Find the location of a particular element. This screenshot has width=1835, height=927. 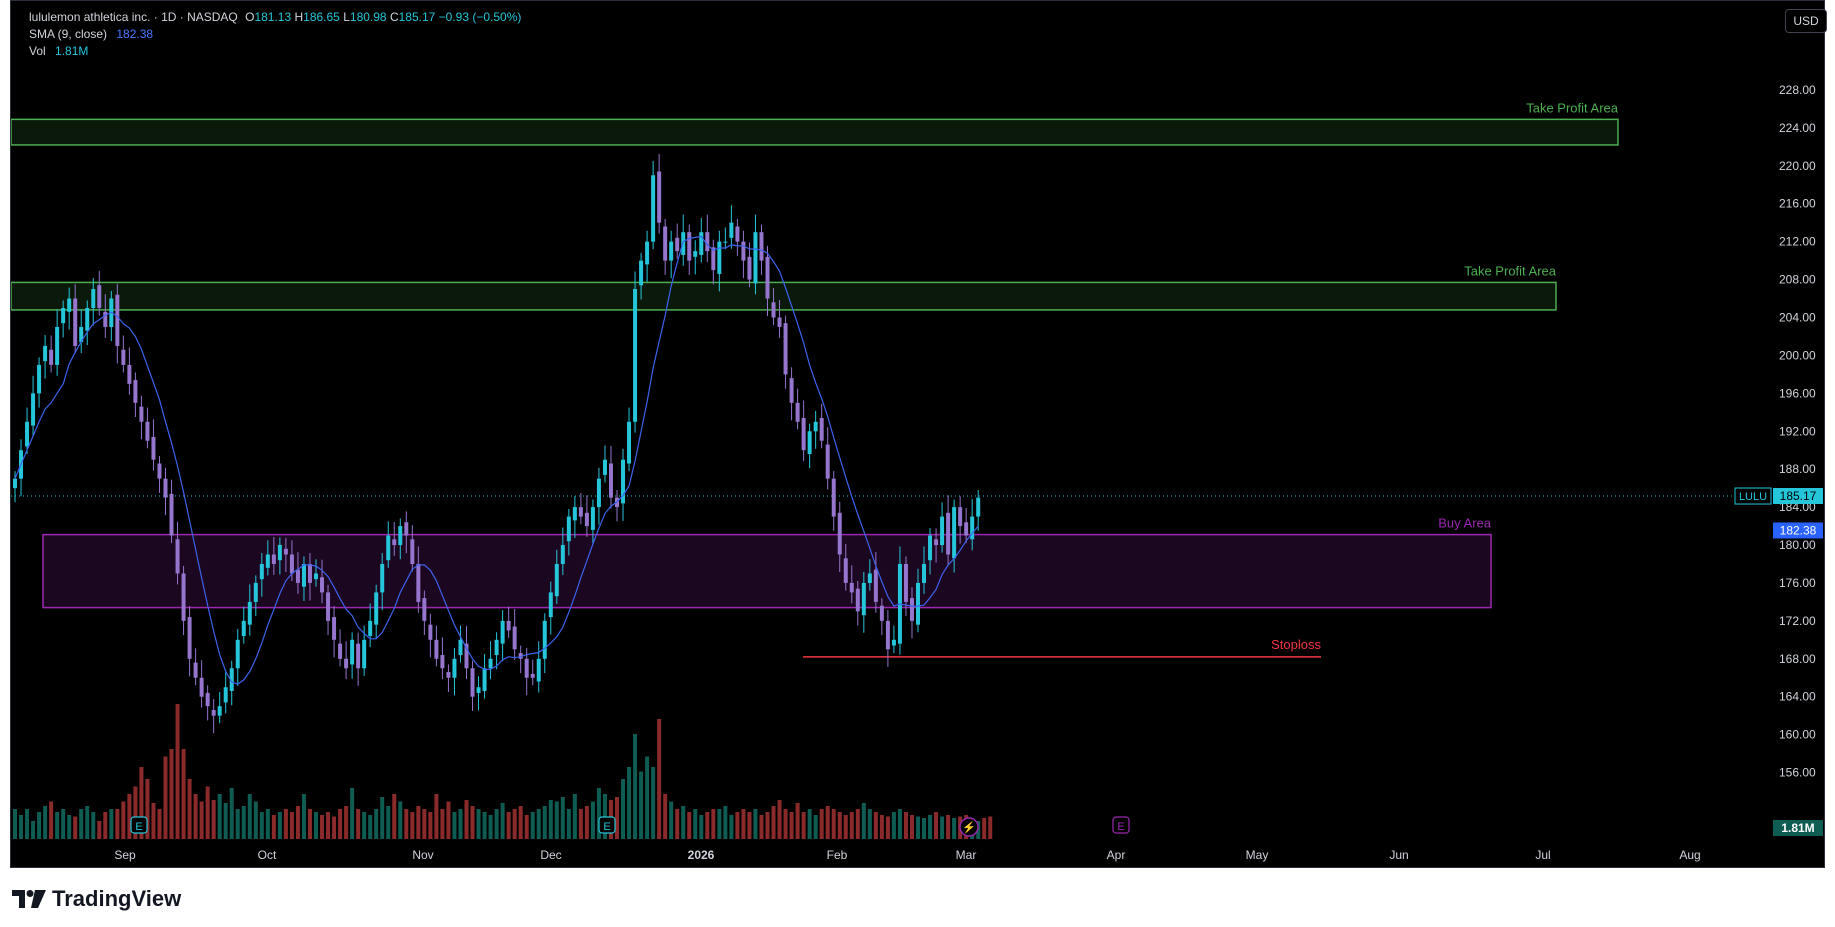

volume-row: Vol 1.81M is located at coordinates (275, 51).